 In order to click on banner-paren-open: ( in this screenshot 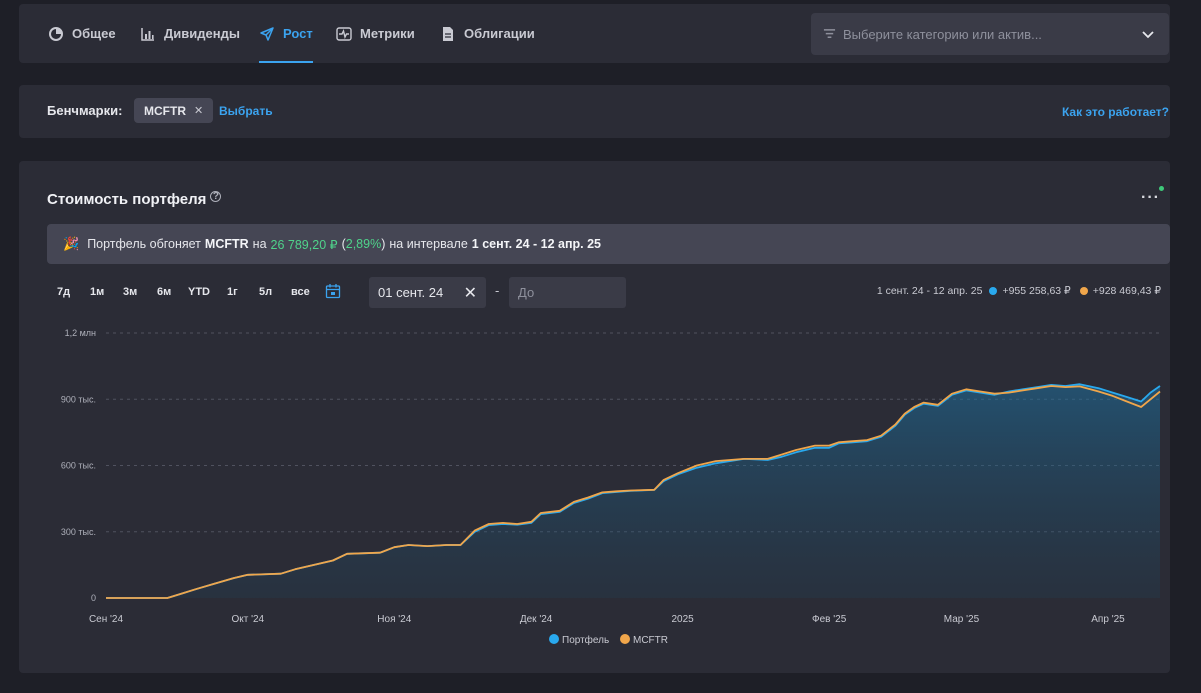, I will do `click(343, 244)`.